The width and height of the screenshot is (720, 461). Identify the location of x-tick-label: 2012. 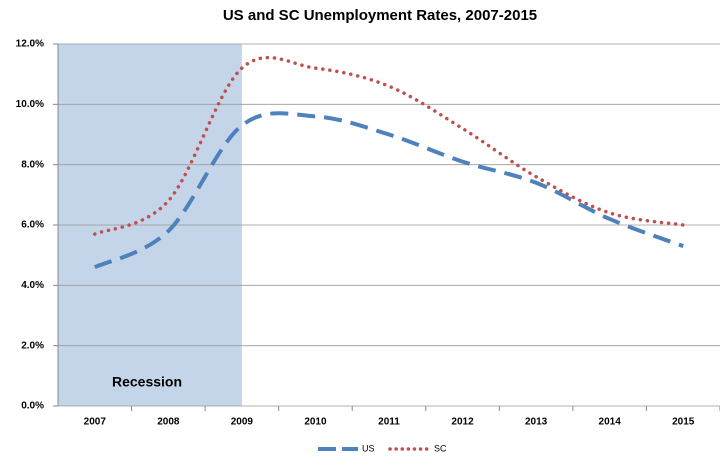
(462, 422).